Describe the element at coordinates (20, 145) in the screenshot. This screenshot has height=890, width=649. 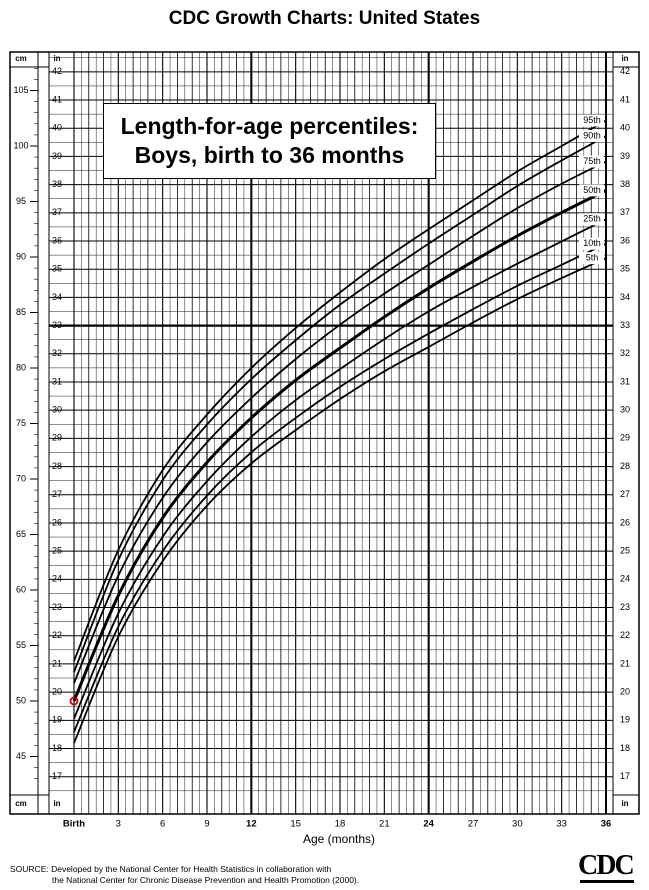
I see `cm-tick-label: 100` at that location.